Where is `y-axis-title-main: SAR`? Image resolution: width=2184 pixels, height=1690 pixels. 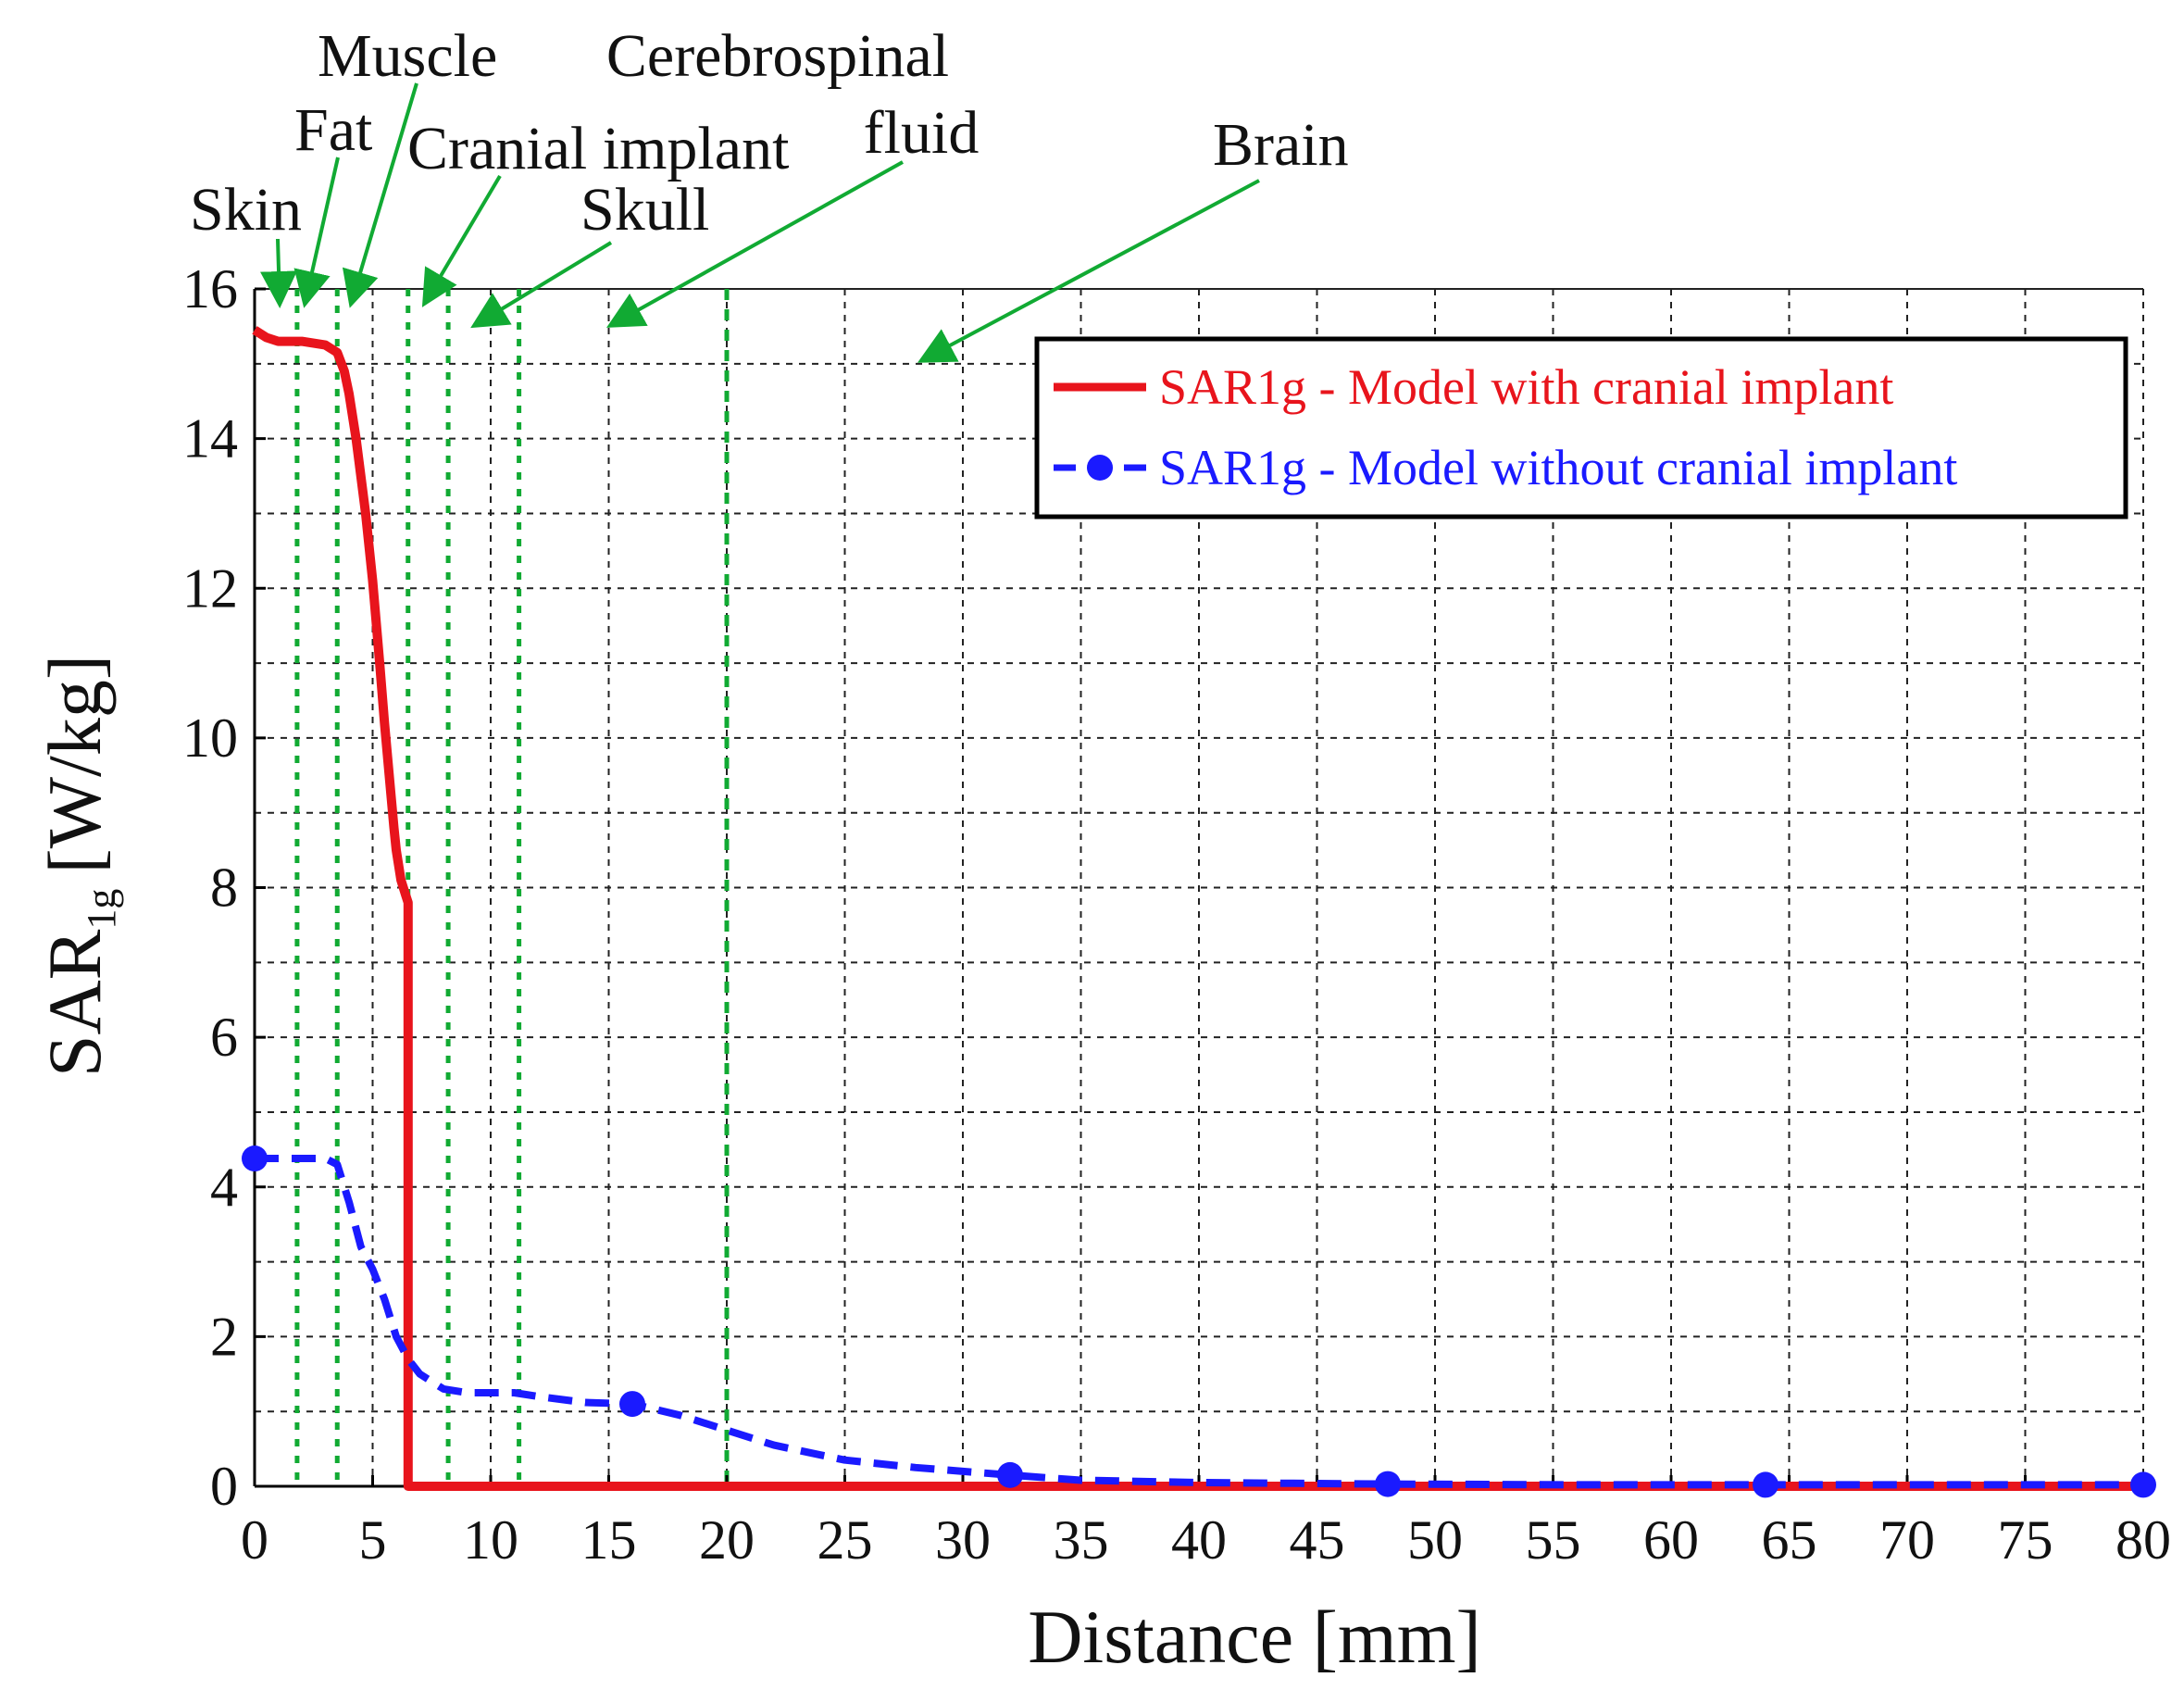 y-axis-title-main: SAR is located at coordinates (74, 1003).